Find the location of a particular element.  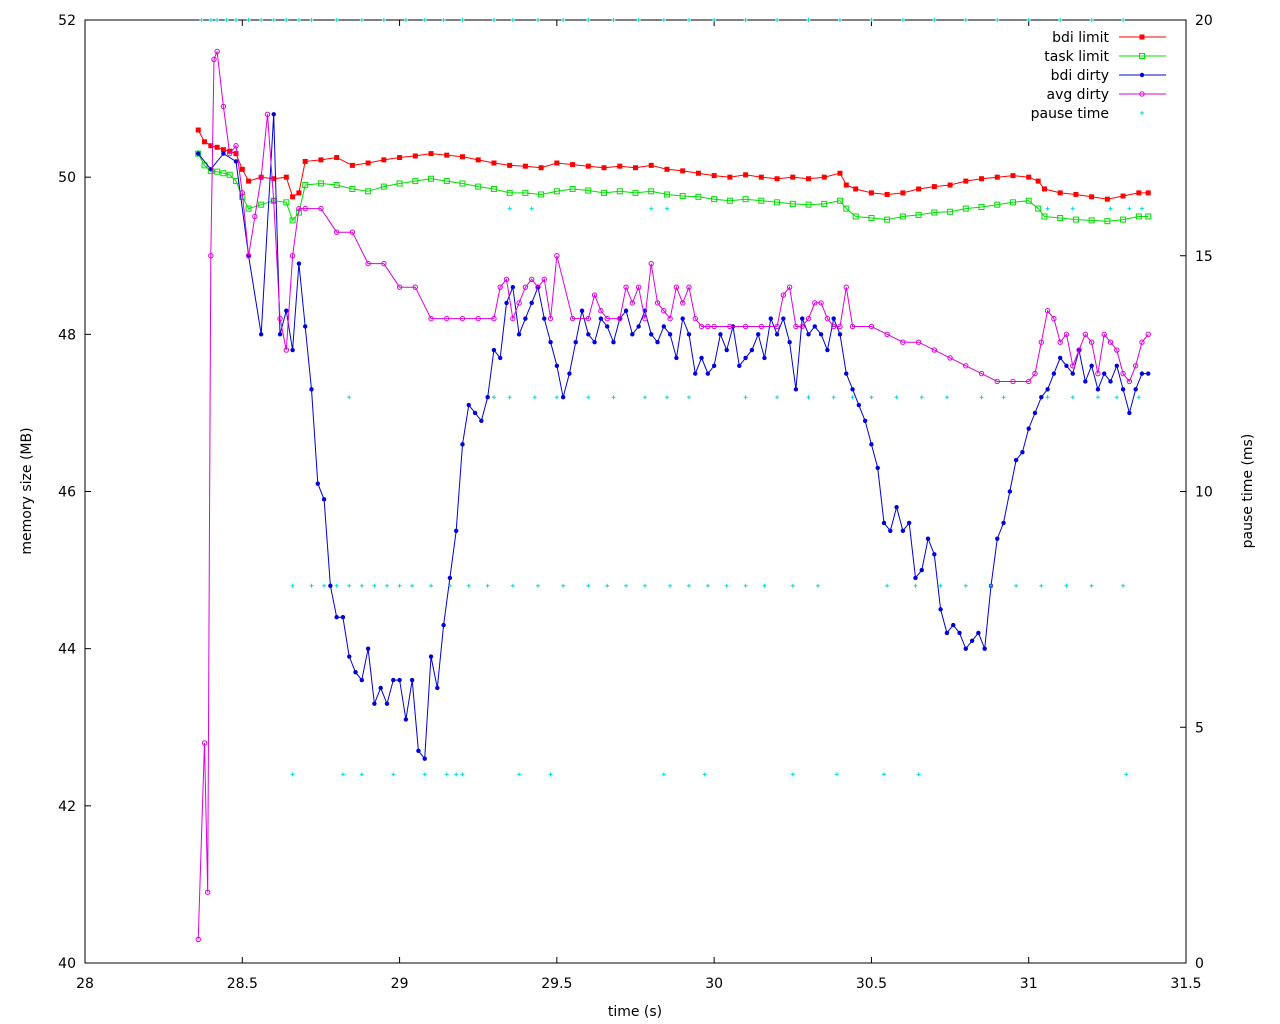

x-tick-label: 30.5 is located at coordinates (871, 984).